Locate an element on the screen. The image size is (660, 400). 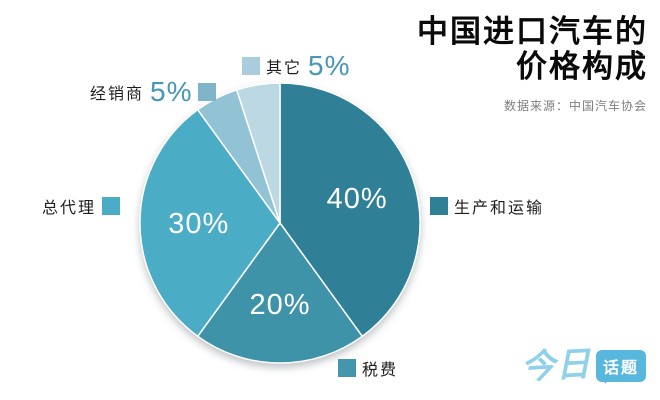
legend-item-zongdaili: 总代理 is located at coordinates (81, 206).